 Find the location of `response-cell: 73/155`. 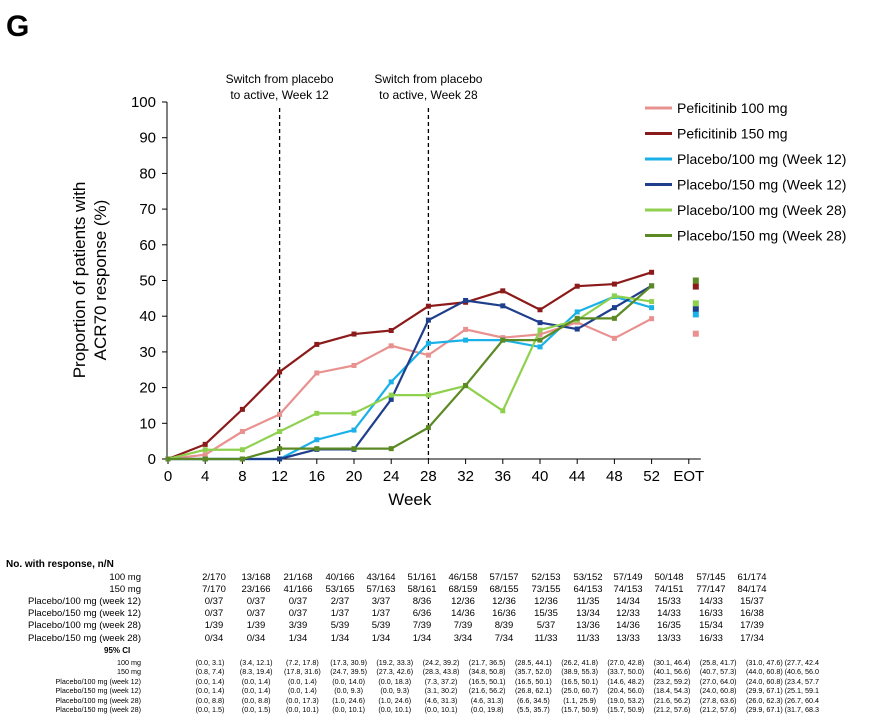

response-cell: 73/155 is located at coordinates (546, 590).